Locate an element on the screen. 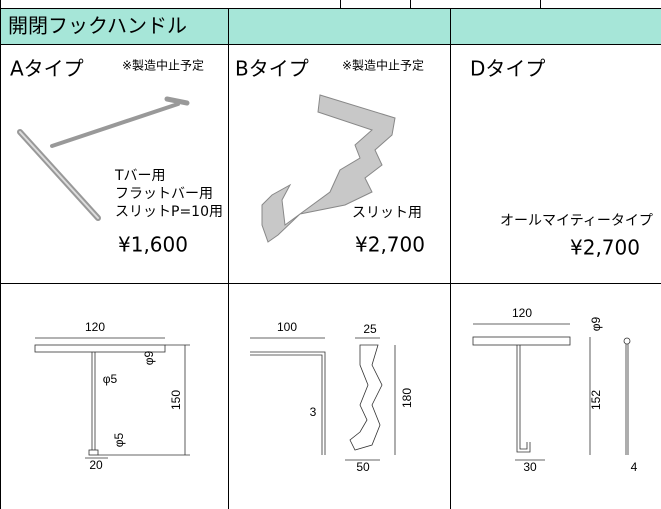  dimension-label: 25 is located at coordinates (370, 329).